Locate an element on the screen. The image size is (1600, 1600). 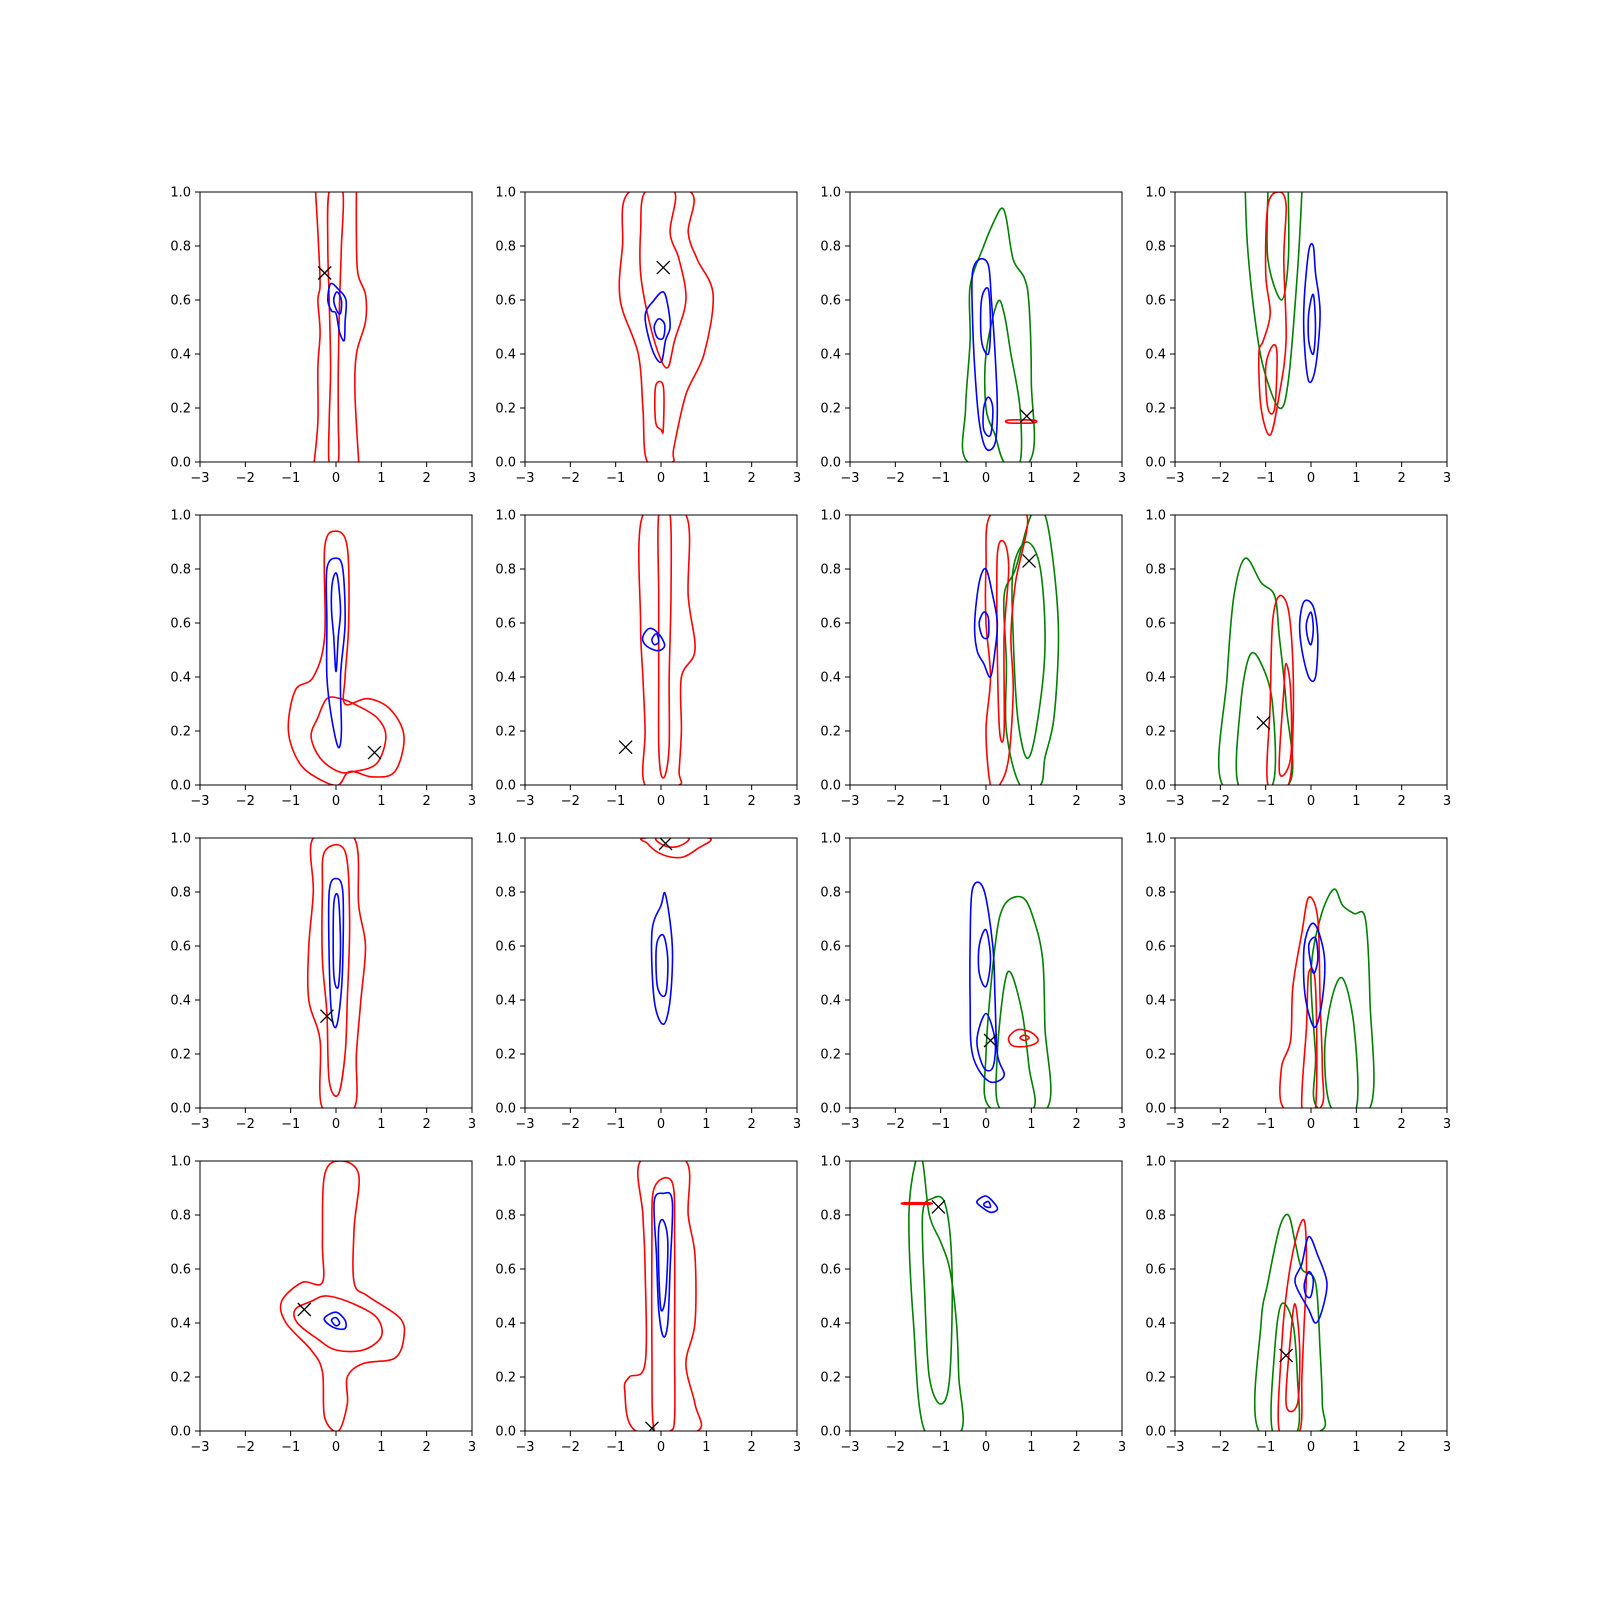
x-marker is located at coordinates (990, 1040).